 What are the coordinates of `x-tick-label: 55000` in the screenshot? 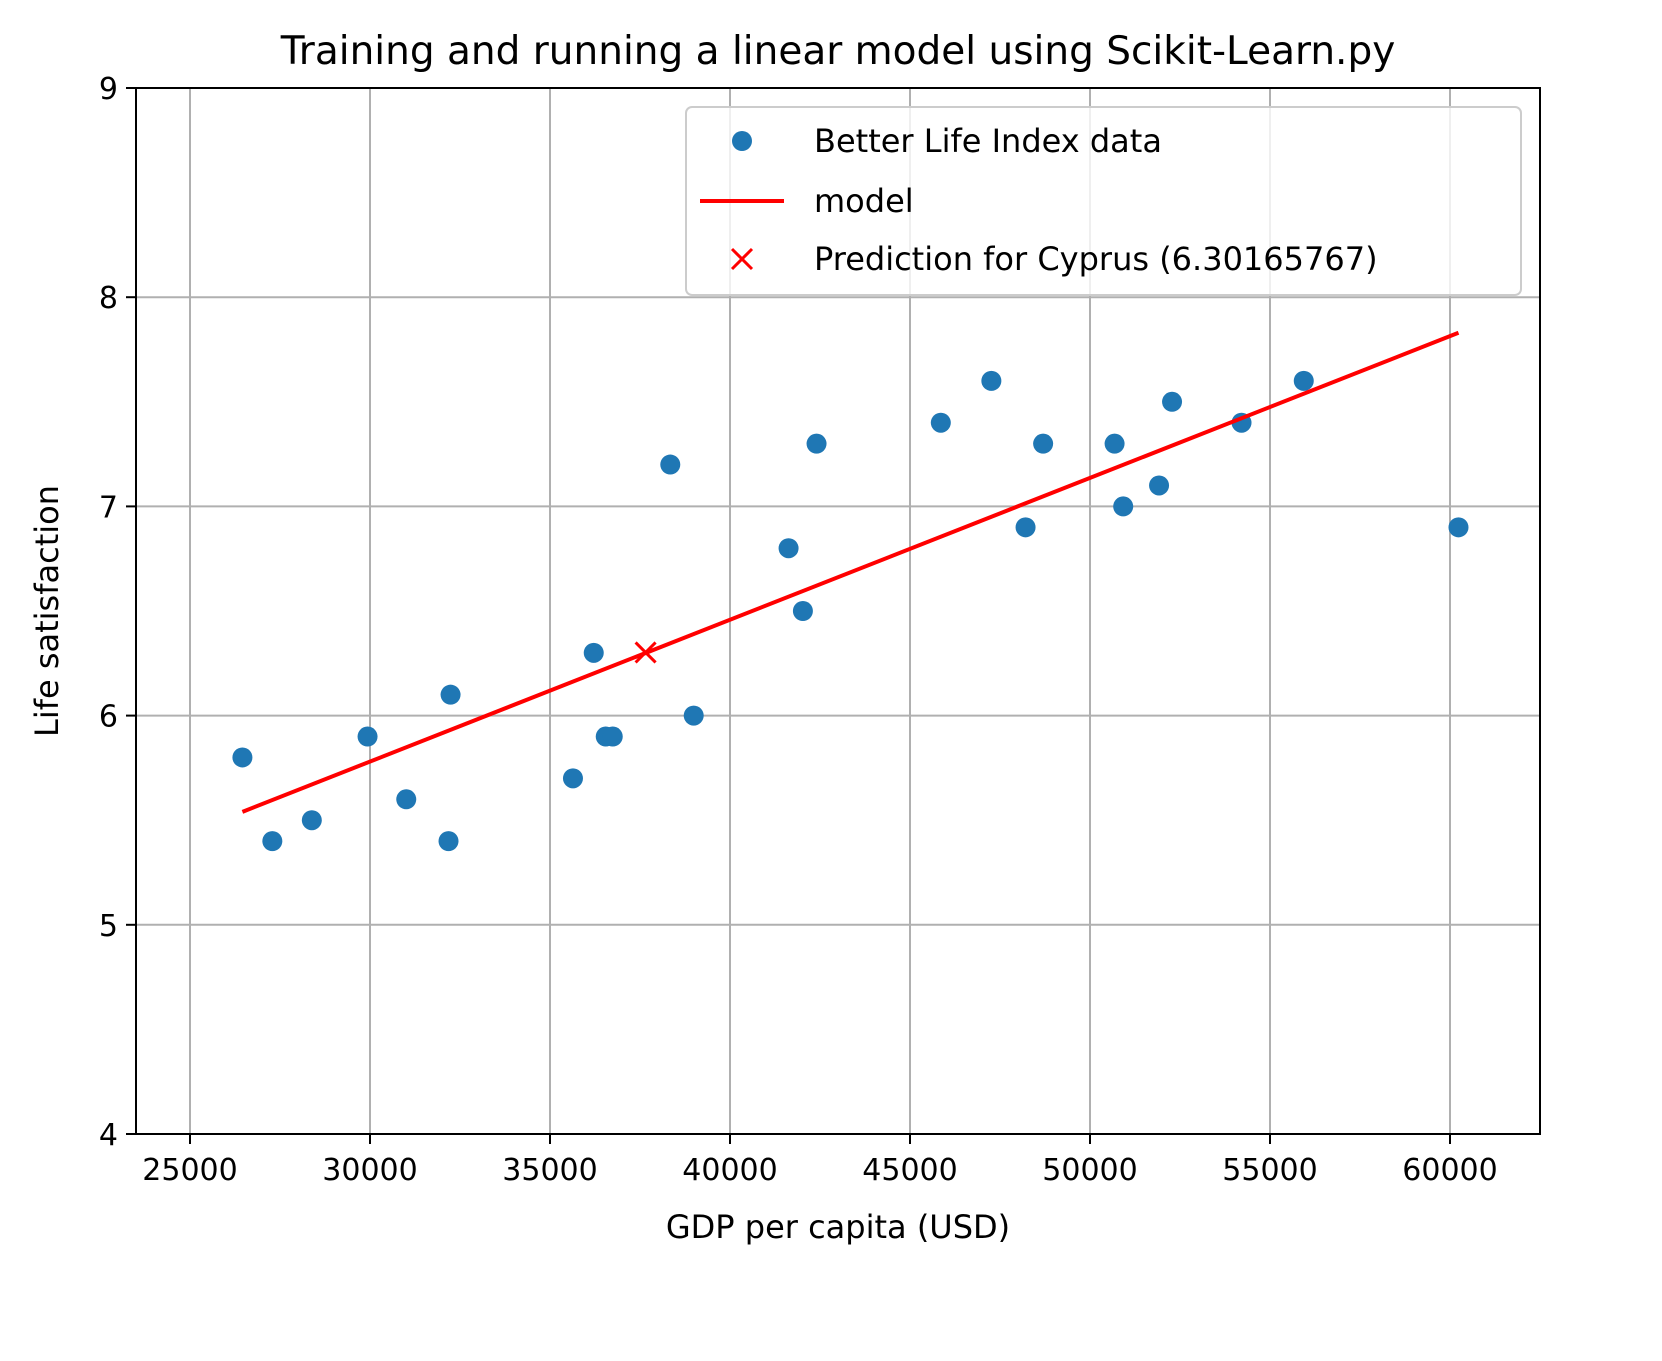 It's located at (1269, 1170).